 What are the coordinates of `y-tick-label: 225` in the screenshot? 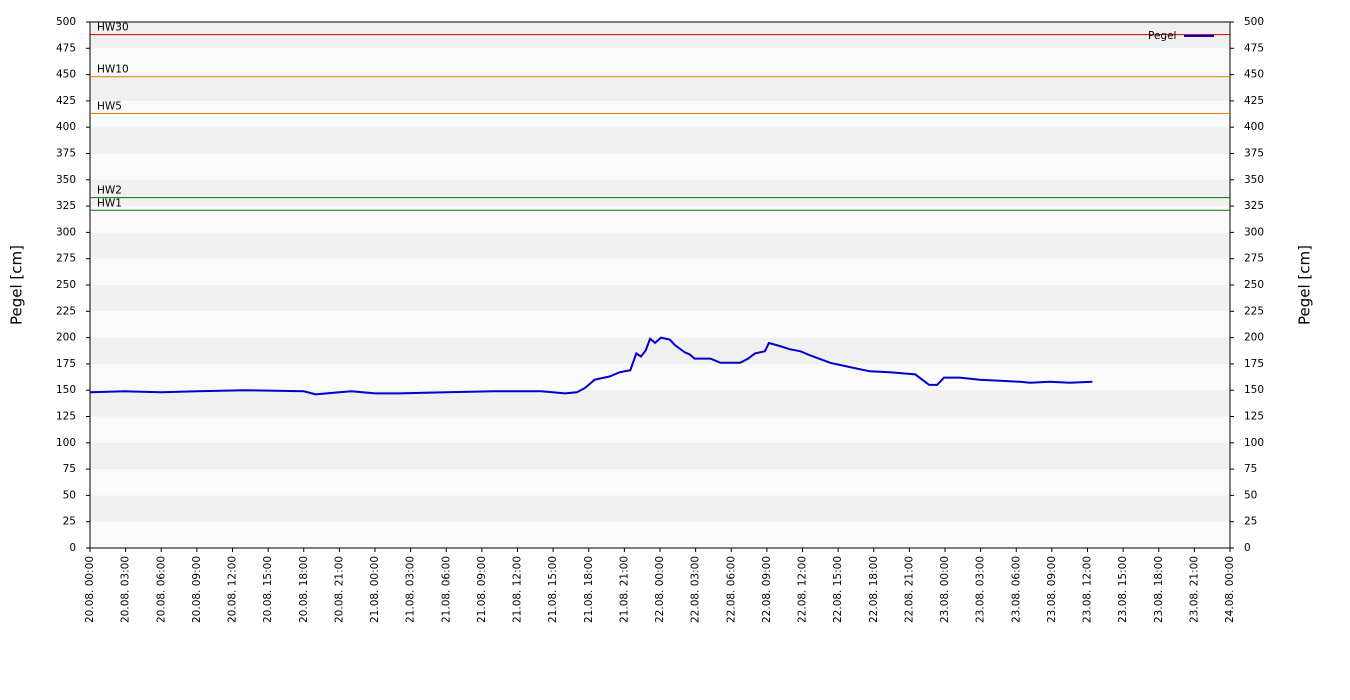 It's located at (66, 311).